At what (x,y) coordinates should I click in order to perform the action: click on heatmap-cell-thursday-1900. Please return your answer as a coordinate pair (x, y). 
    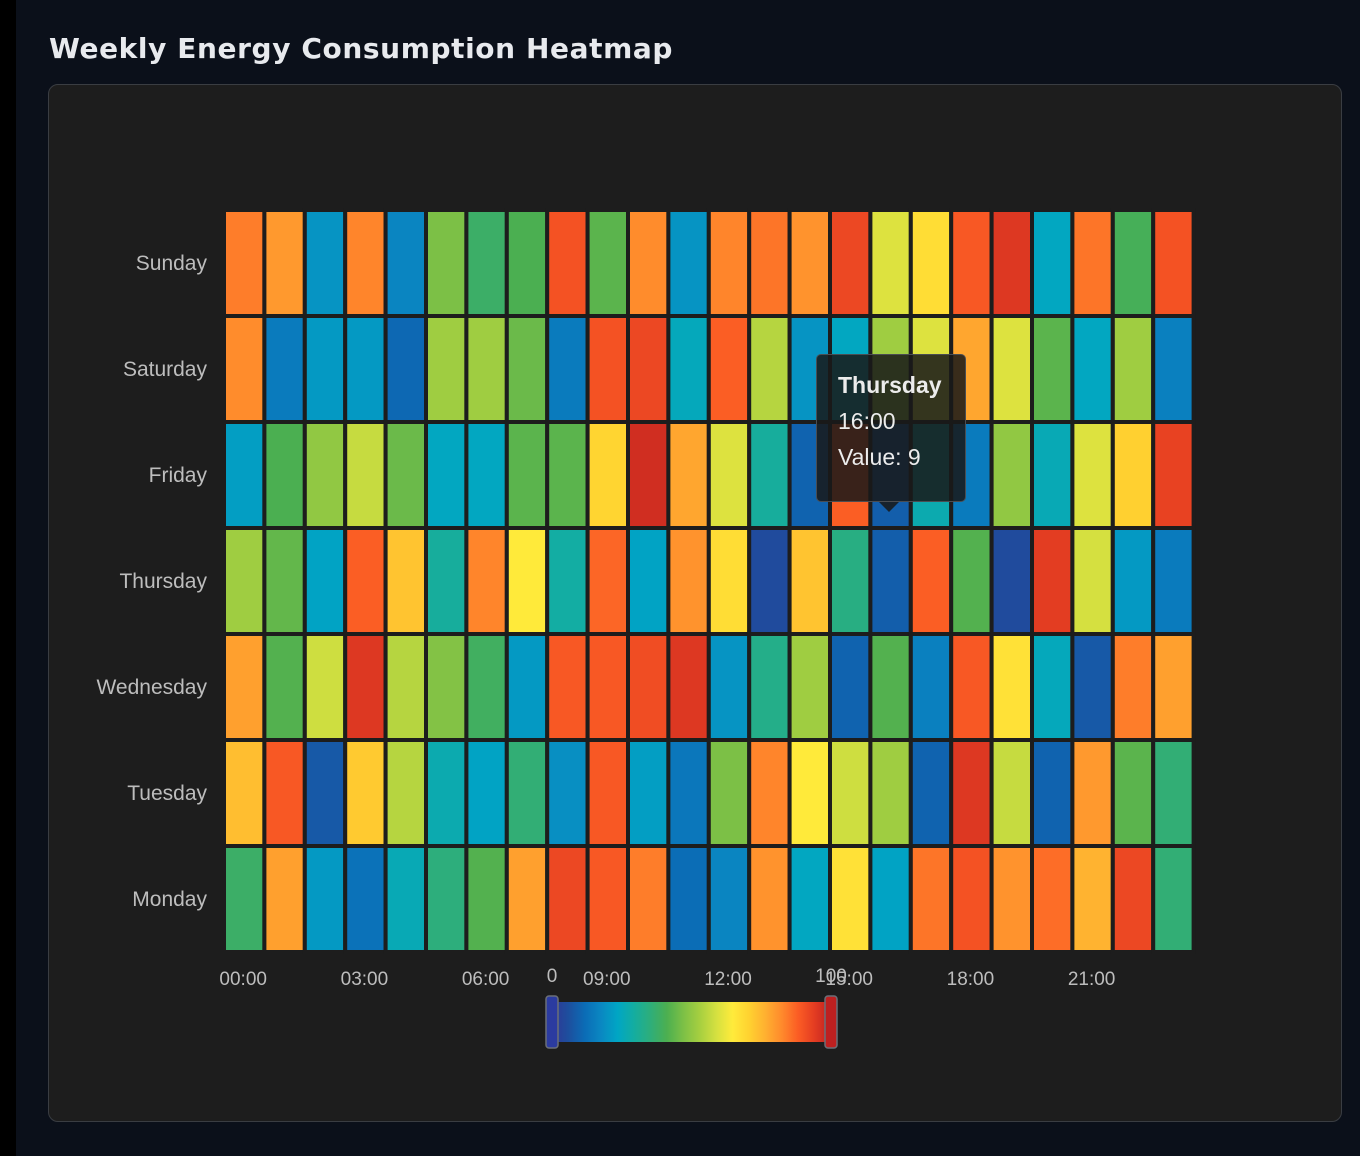
    Looking at the image, I should click on (1011, 581).